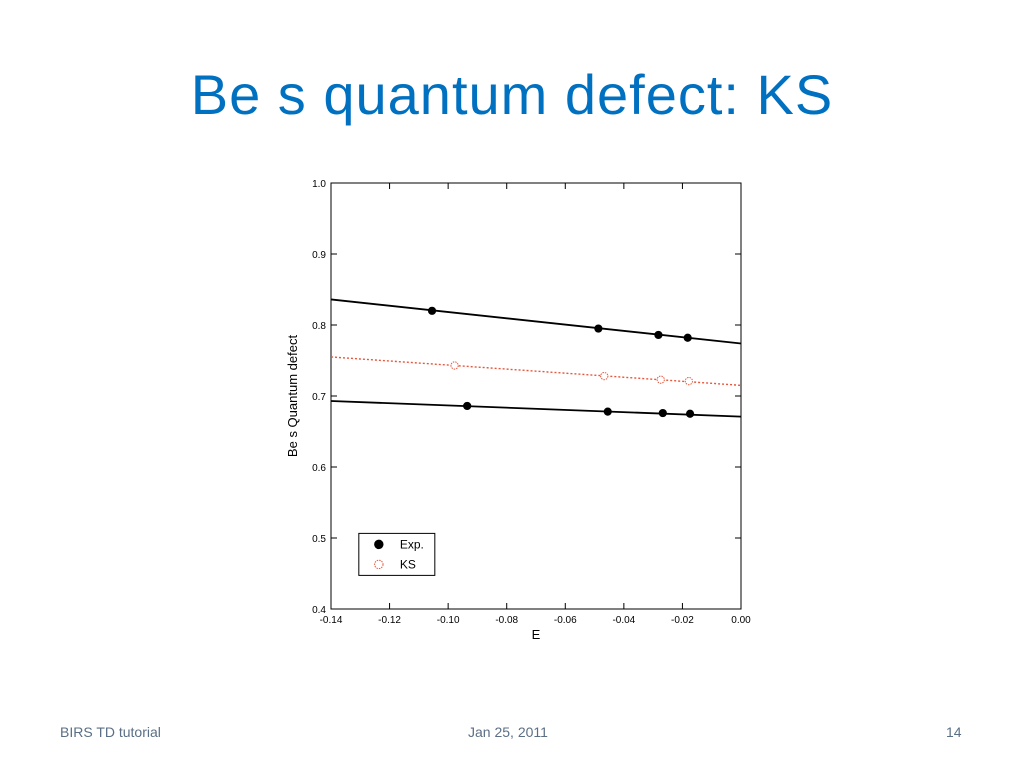 This screenshot has height=768, width=1024. What do you see at coordinates (741, 620) in the screenshot?
I see `x-tick-label: 0.00` at bounding box center [741, 620].